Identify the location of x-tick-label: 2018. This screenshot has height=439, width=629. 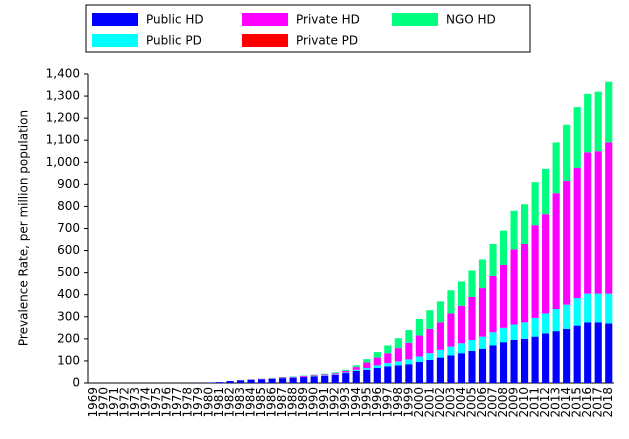
(608, 402).